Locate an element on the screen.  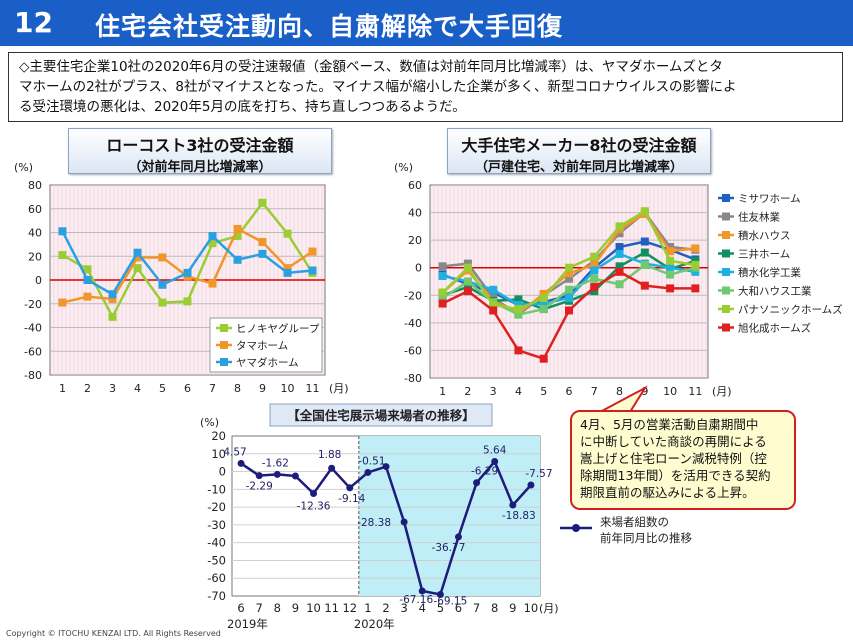
visitor-ytick-label: -20 is located at coordinates (216, 507).